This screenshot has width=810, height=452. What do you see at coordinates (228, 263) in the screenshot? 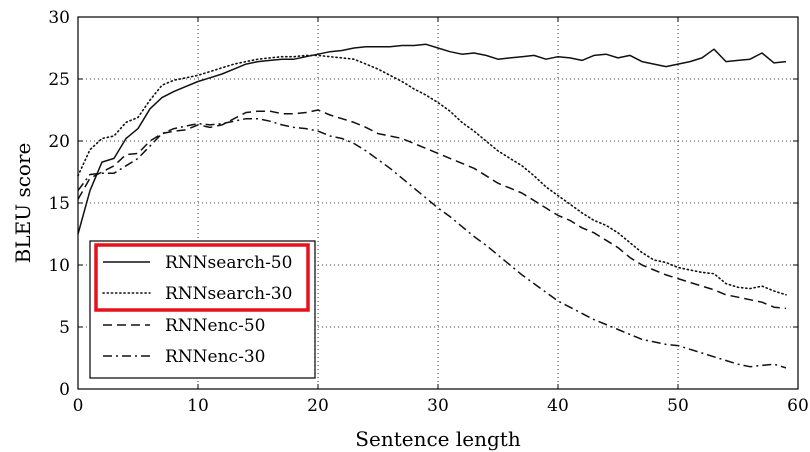
I see `legend-label-rnnsearch-50: RNNsearch-50` at bounding box center [228, 263].